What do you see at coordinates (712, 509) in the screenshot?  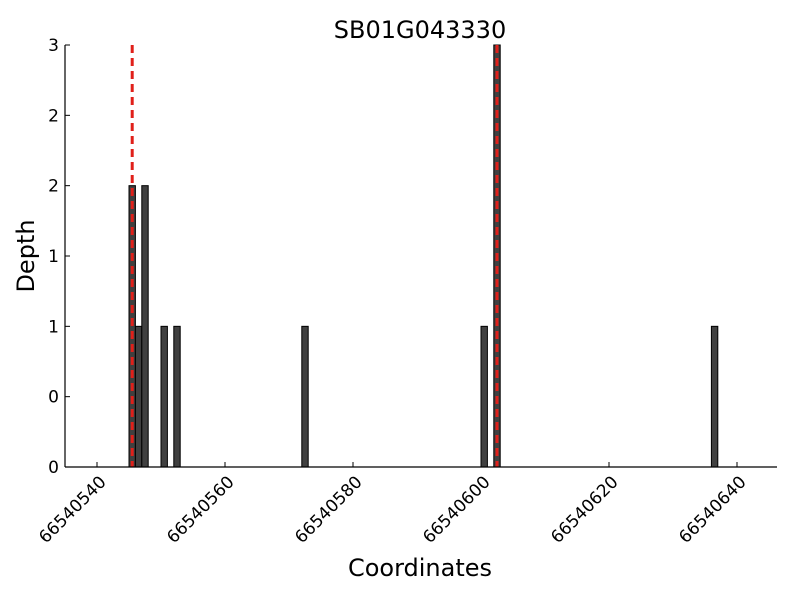 I see `x-tick-label: 66540640` at bounding box center [712, 509].